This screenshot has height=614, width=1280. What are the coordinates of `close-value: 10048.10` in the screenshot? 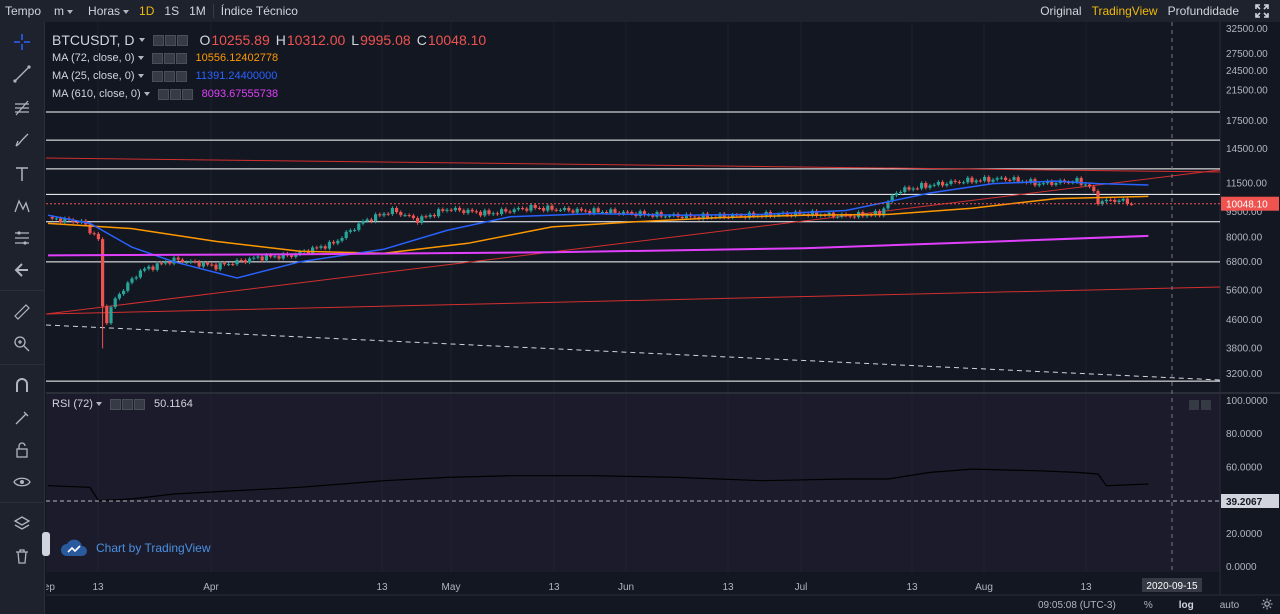 It's located at (457, 40).